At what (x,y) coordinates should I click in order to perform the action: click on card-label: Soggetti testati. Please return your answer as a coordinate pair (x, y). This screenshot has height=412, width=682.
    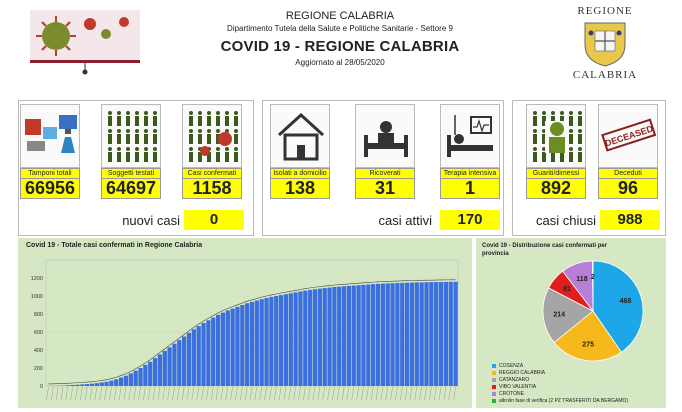
    Looking at the image, I should click on (131, 173).